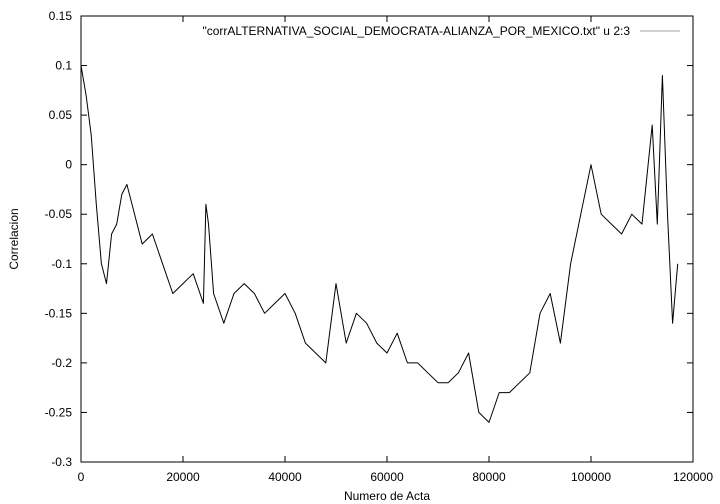  I want to click on x-tick-label: 0, so click(81, 477).